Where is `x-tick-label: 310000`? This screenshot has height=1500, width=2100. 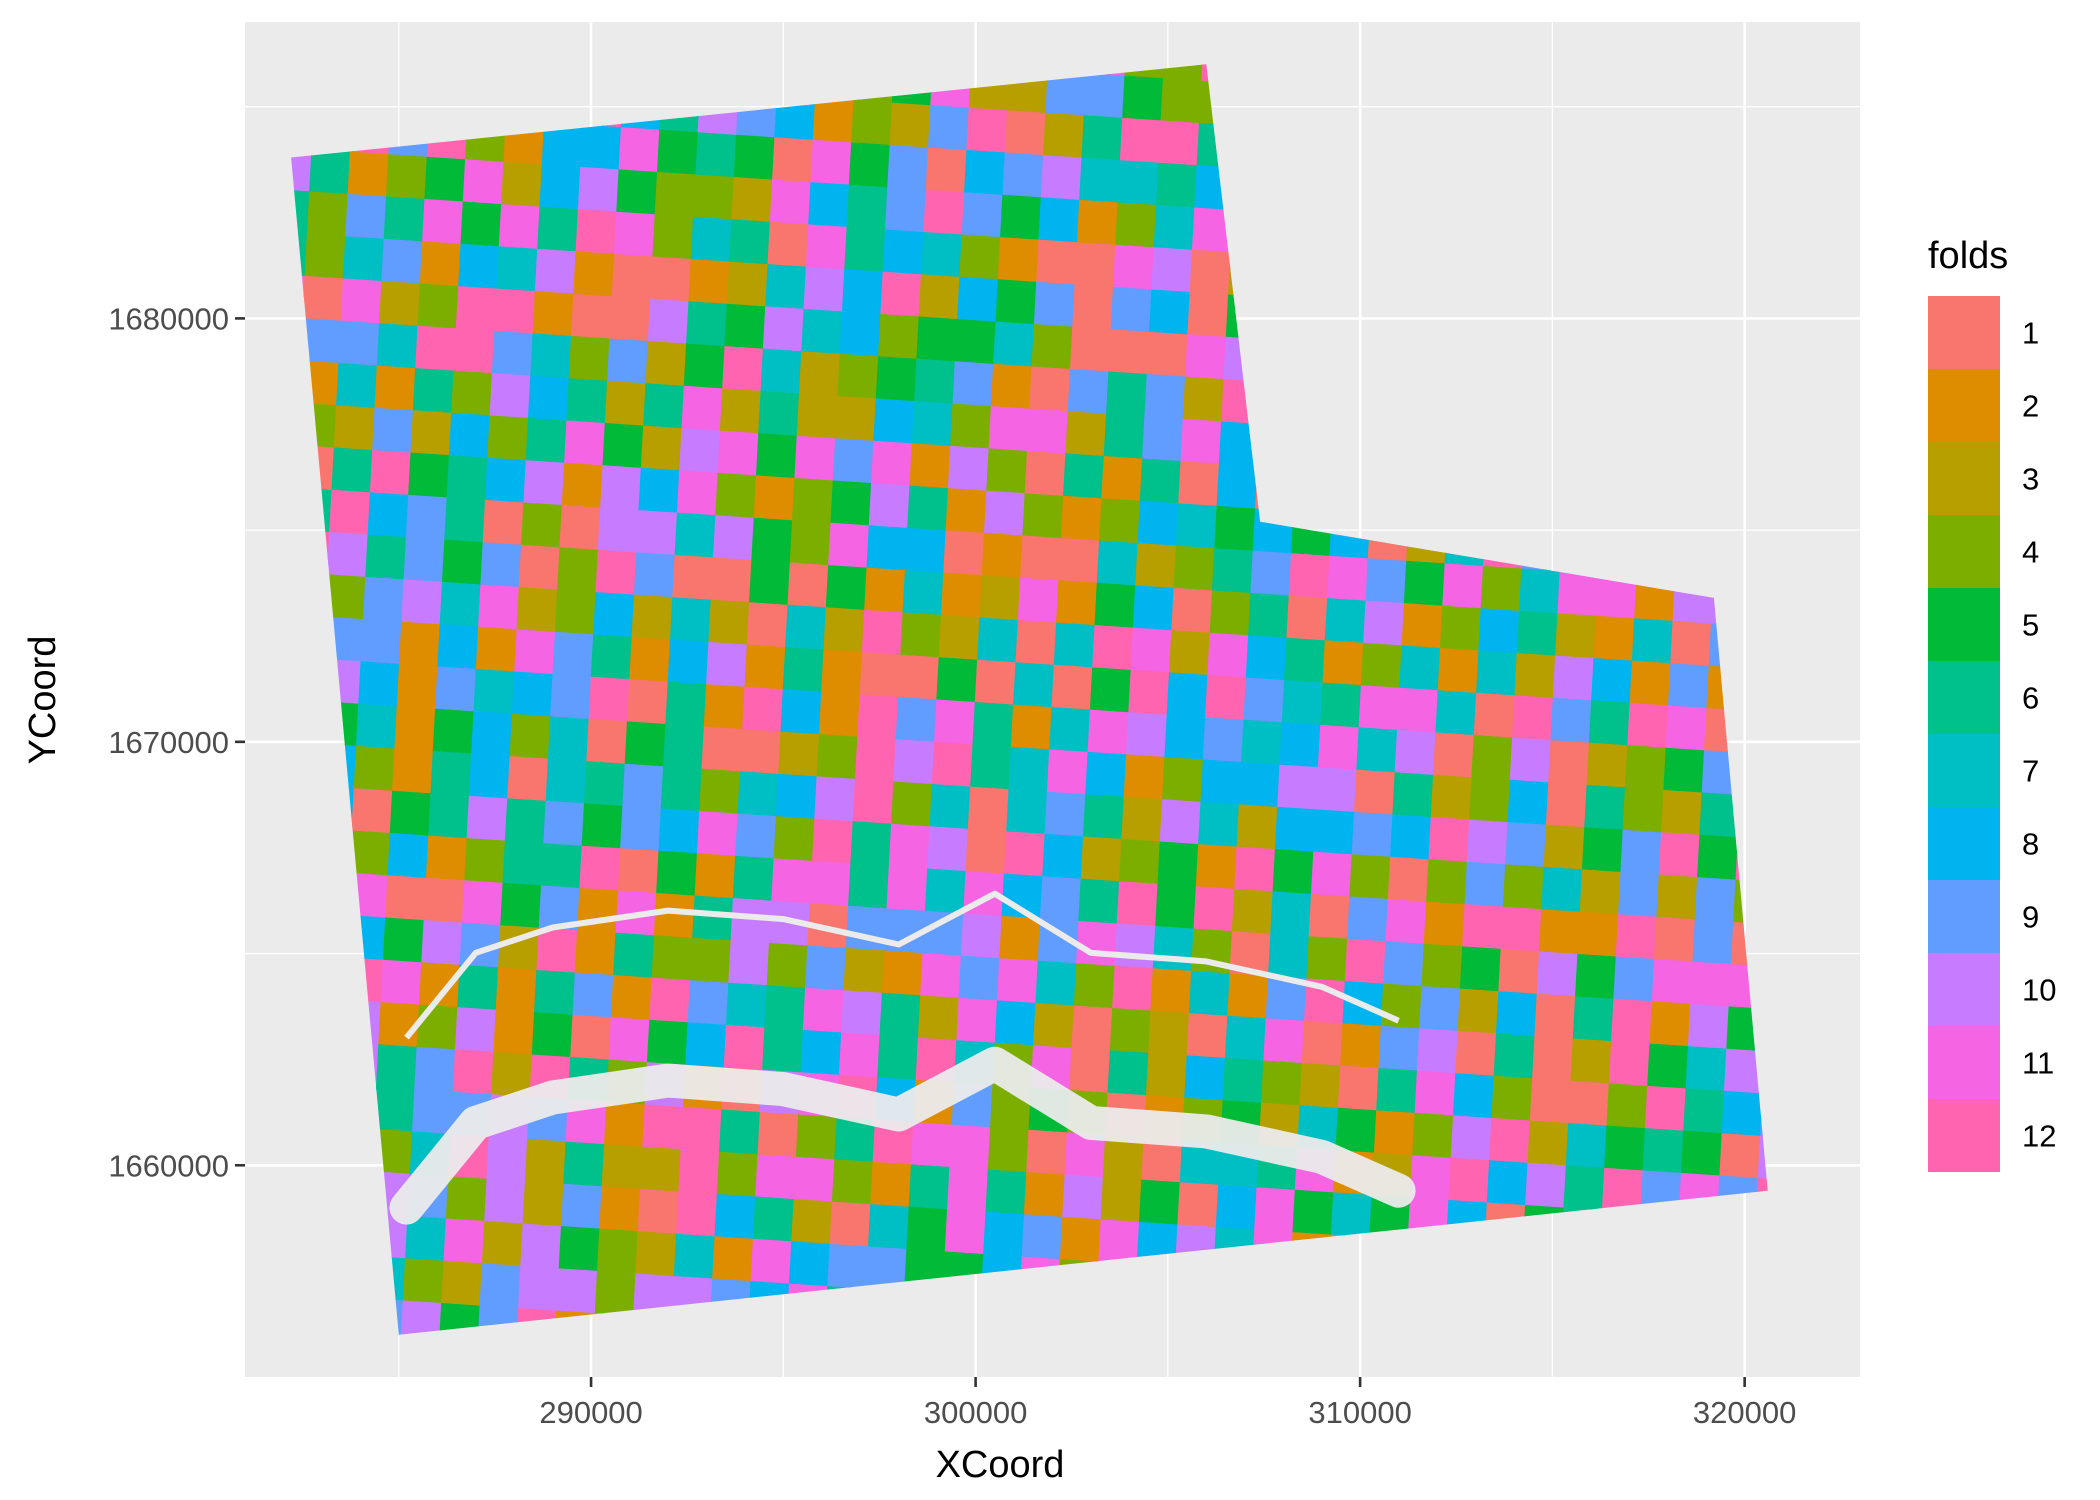
x-tick-label: 310000 is located at coordinates (1359, 1412).